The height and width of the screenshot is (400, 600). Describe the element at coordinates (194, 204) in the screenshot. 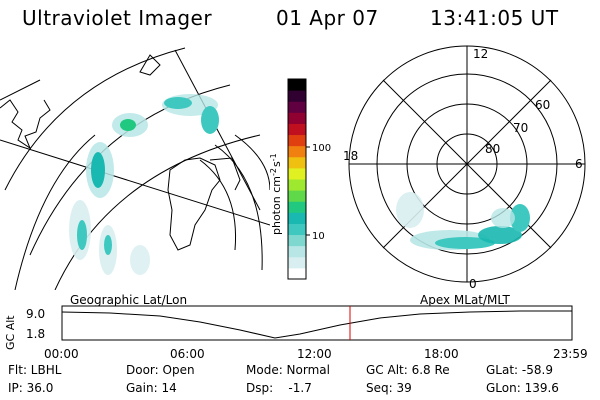

I see `coastline-continent` at that location.